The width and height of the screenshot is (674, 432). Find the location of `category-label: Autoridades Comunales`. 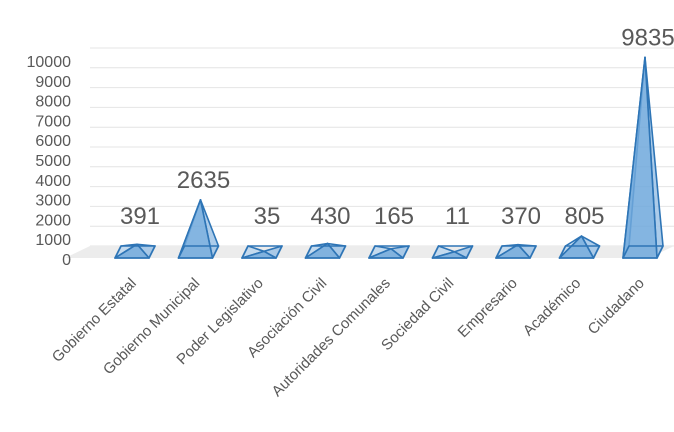

category-label: Autoridades Comunales is located at coordinates (331, 337).